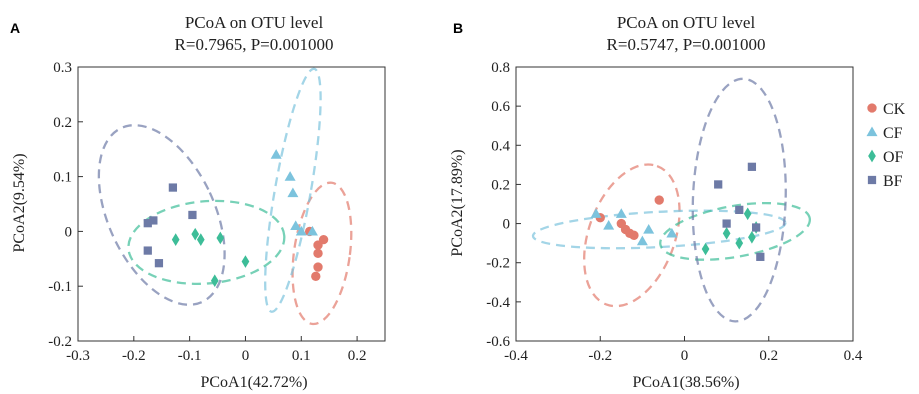  I want to click on y-tick-label: 0.4, so click(500, 146).